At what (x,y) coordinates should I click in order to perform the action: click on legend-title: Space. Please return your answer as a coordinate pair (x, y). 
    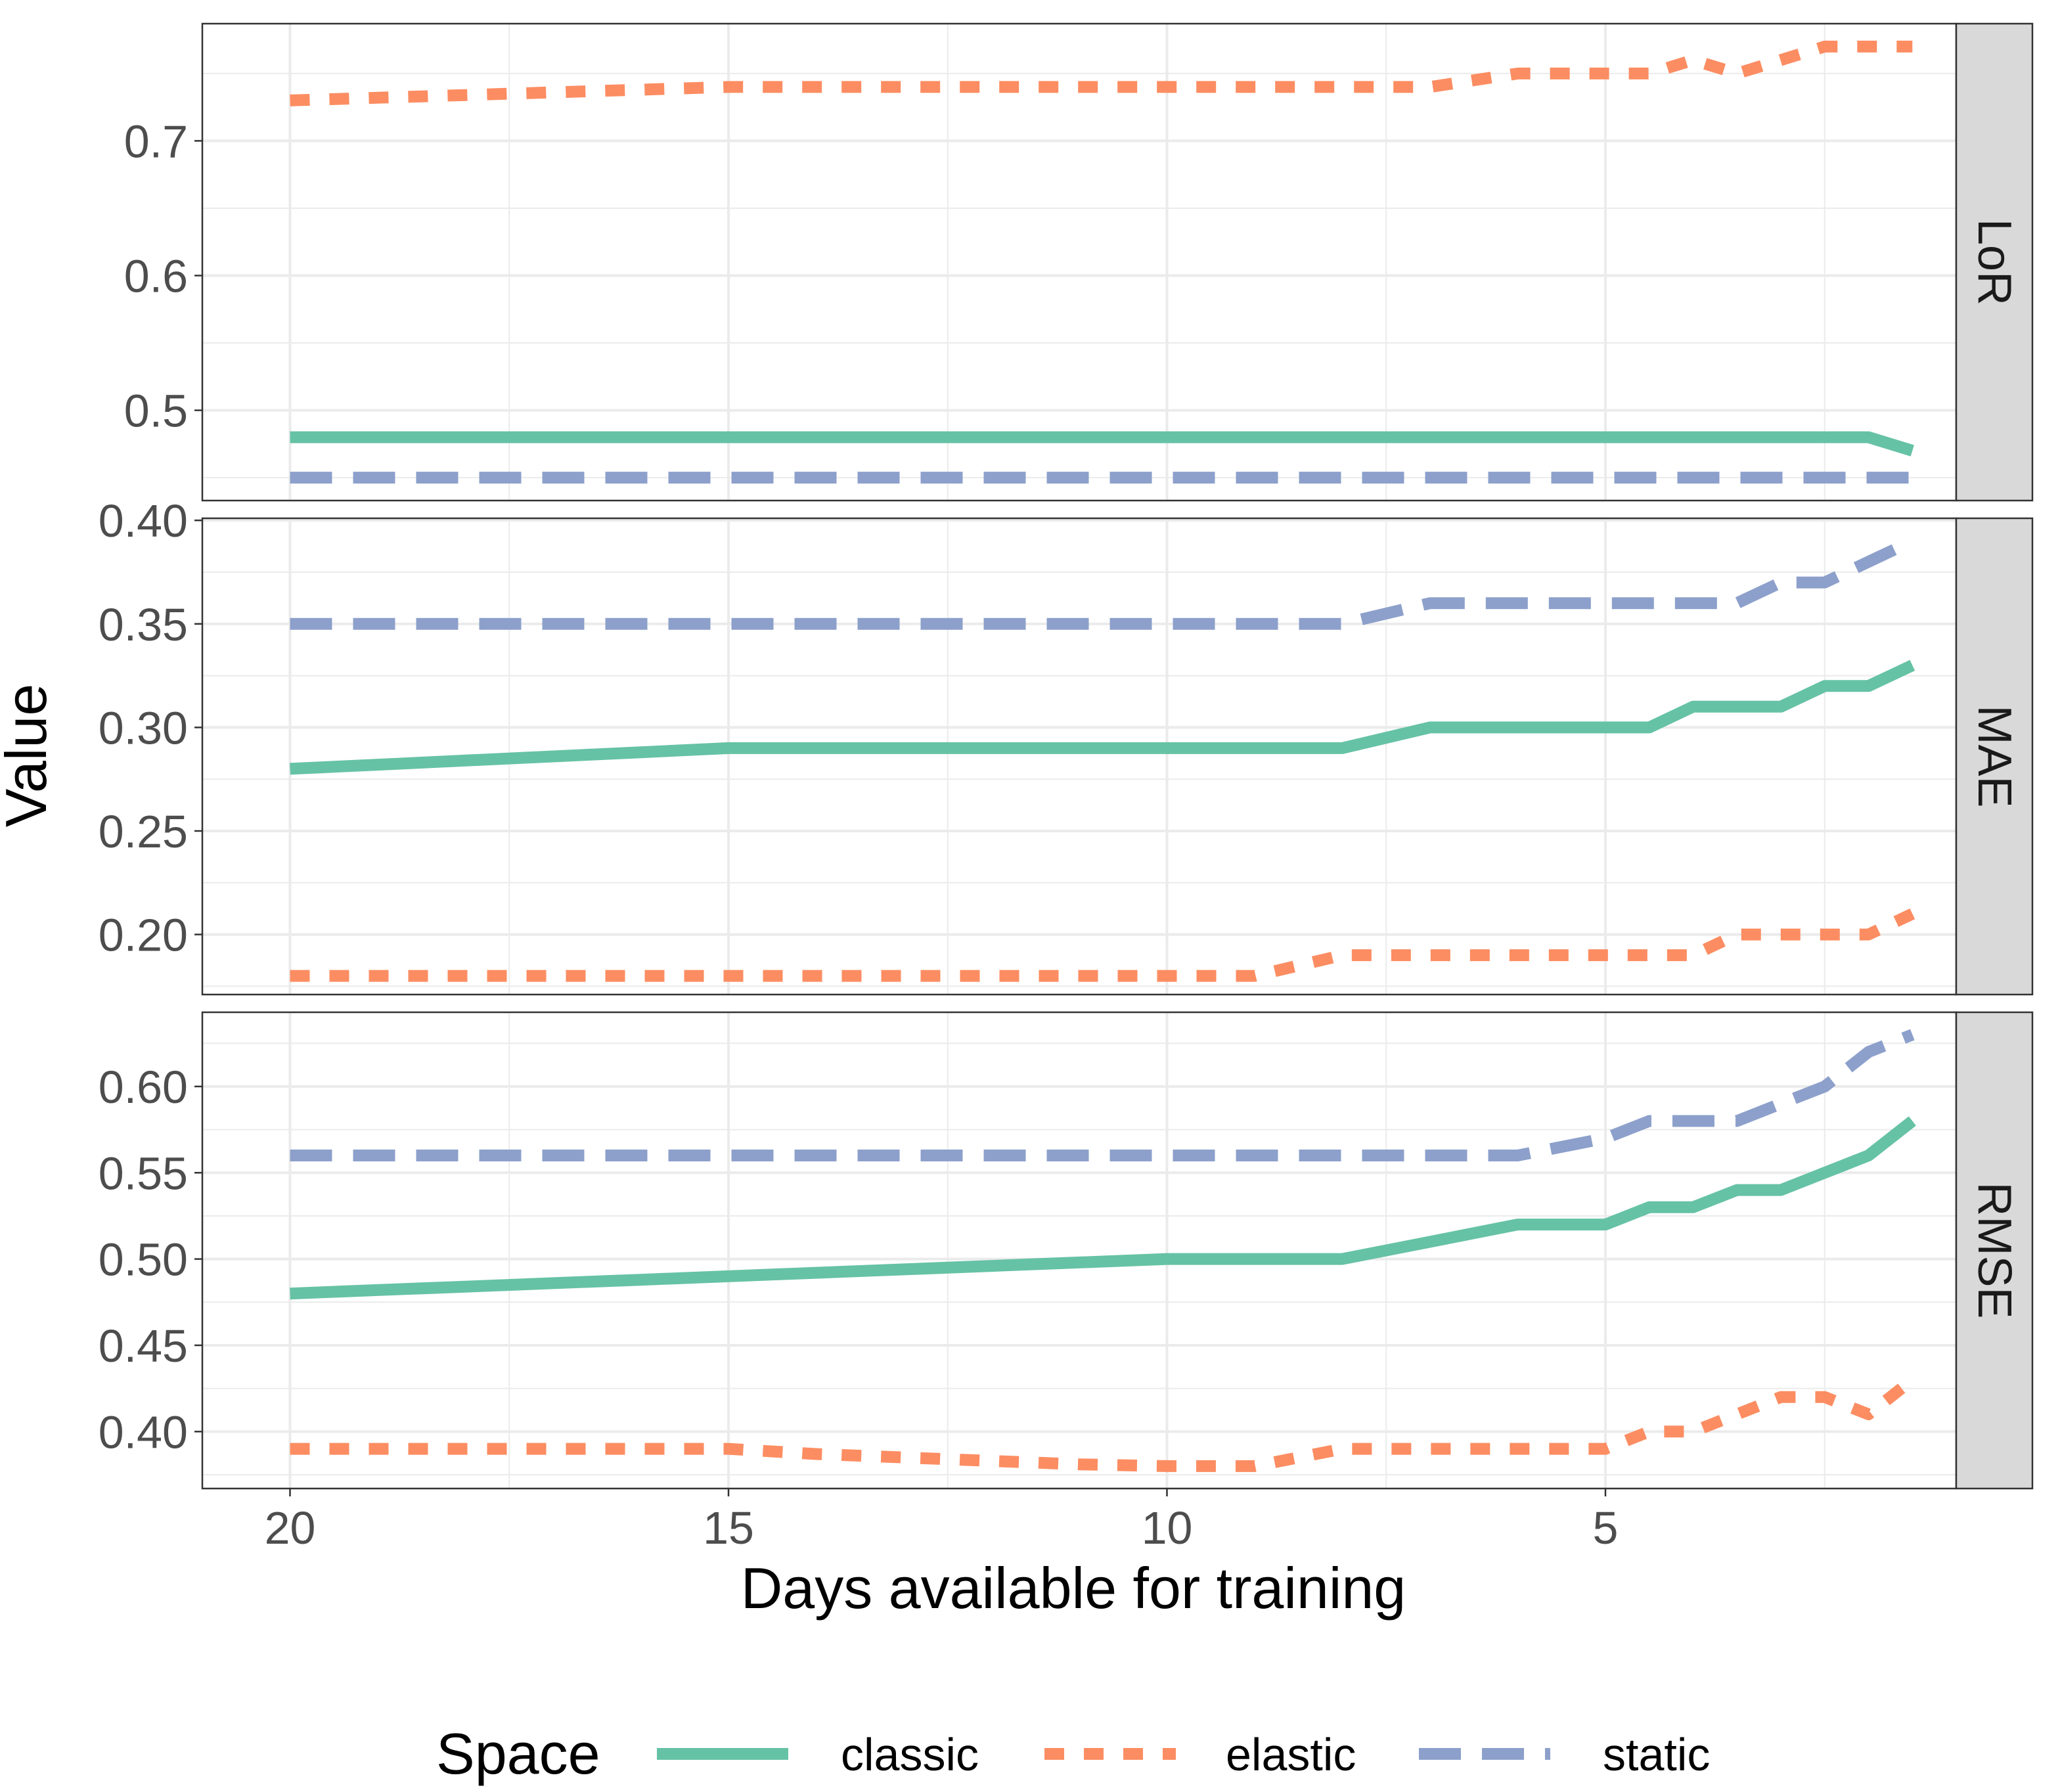
    Looking at the image, I should click on (518, 1753).